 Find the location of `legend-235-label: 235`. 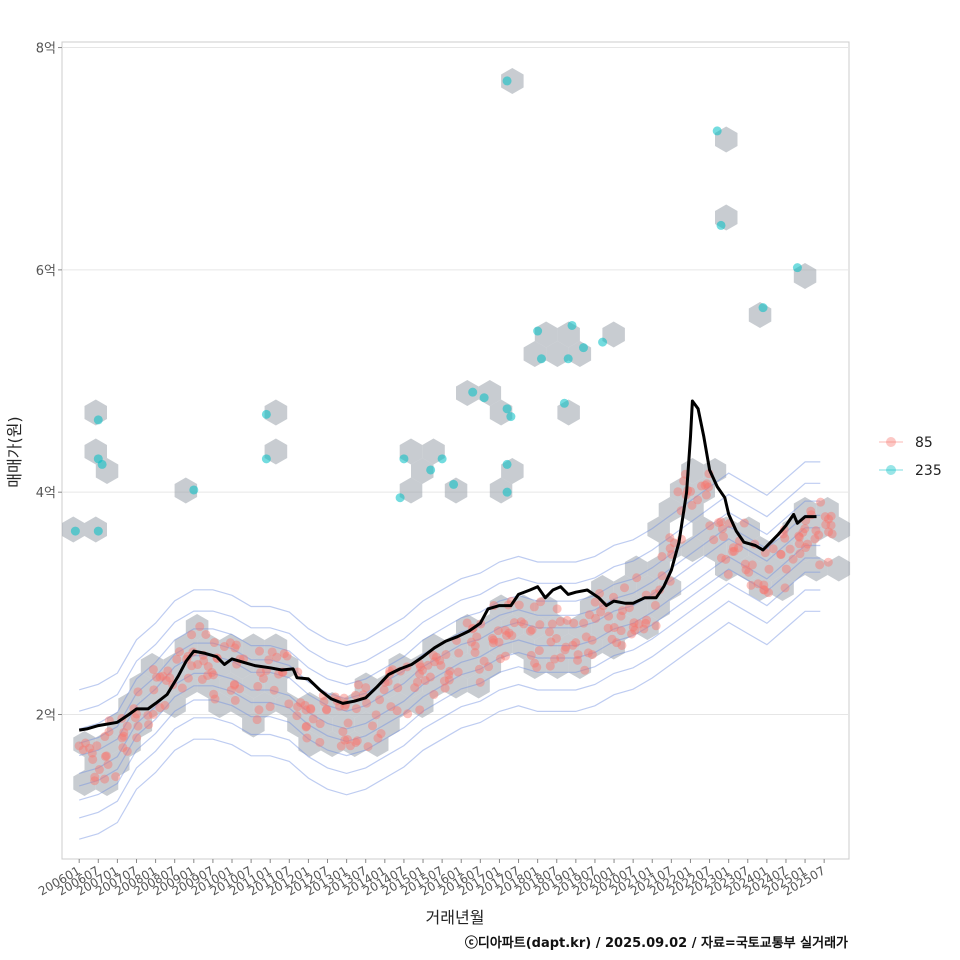

legend-235-label: 235 is located at coordinates (928, 471).